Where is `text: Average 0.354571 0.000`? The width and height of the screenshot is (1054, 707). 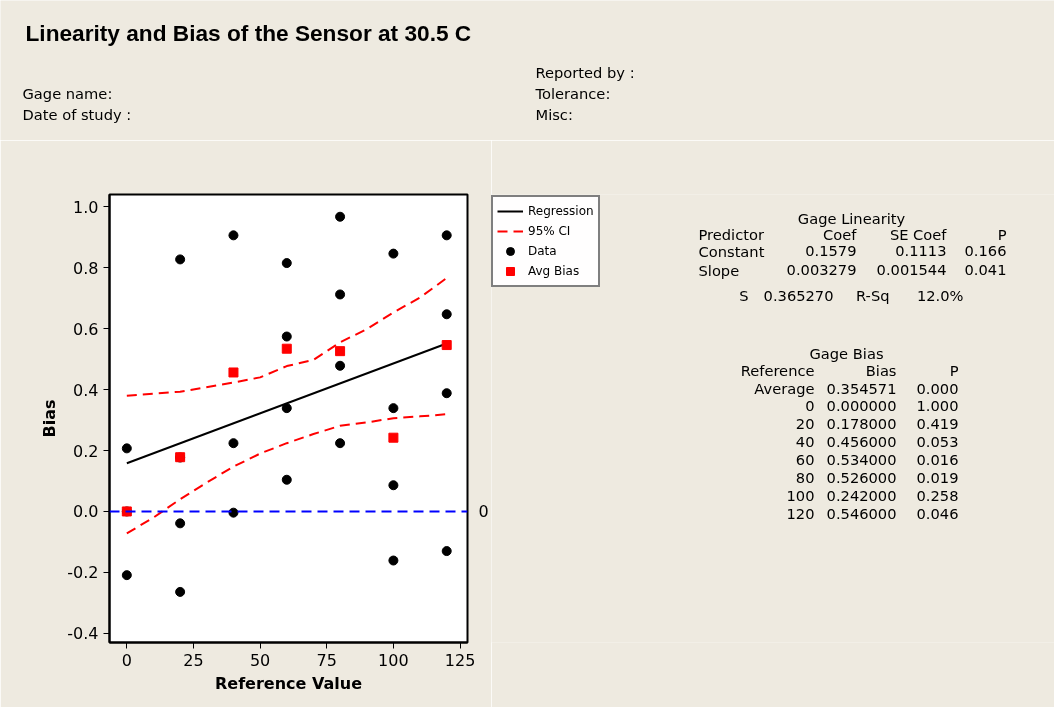 text: Average 0.354571 0.000 is located at coordinates (856, 388).